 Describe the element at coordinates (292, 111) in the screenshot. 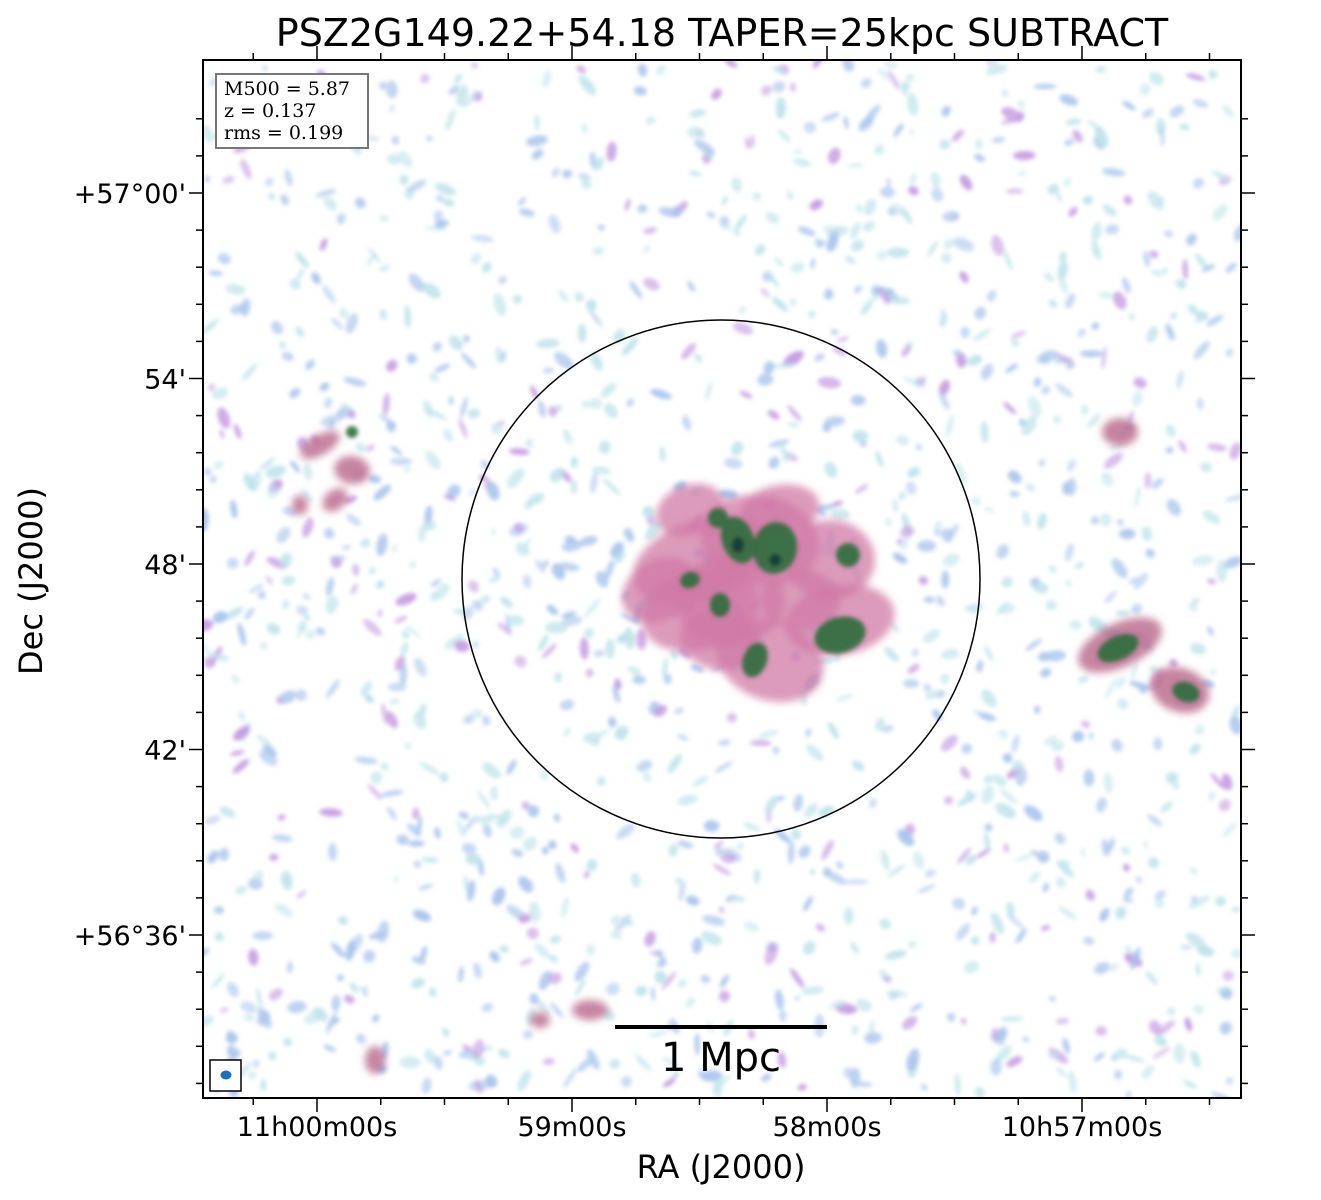

I see `info-box: M500 = 5.87 z = 0.137 rms = 0.199` at that location.